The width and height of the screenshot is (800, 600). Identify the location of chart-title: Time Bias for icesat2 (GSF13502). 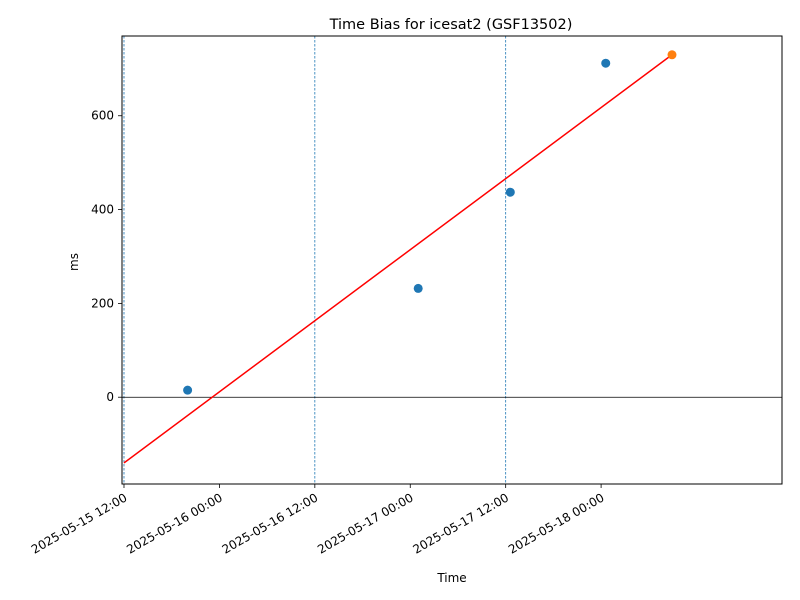
(451, 25).